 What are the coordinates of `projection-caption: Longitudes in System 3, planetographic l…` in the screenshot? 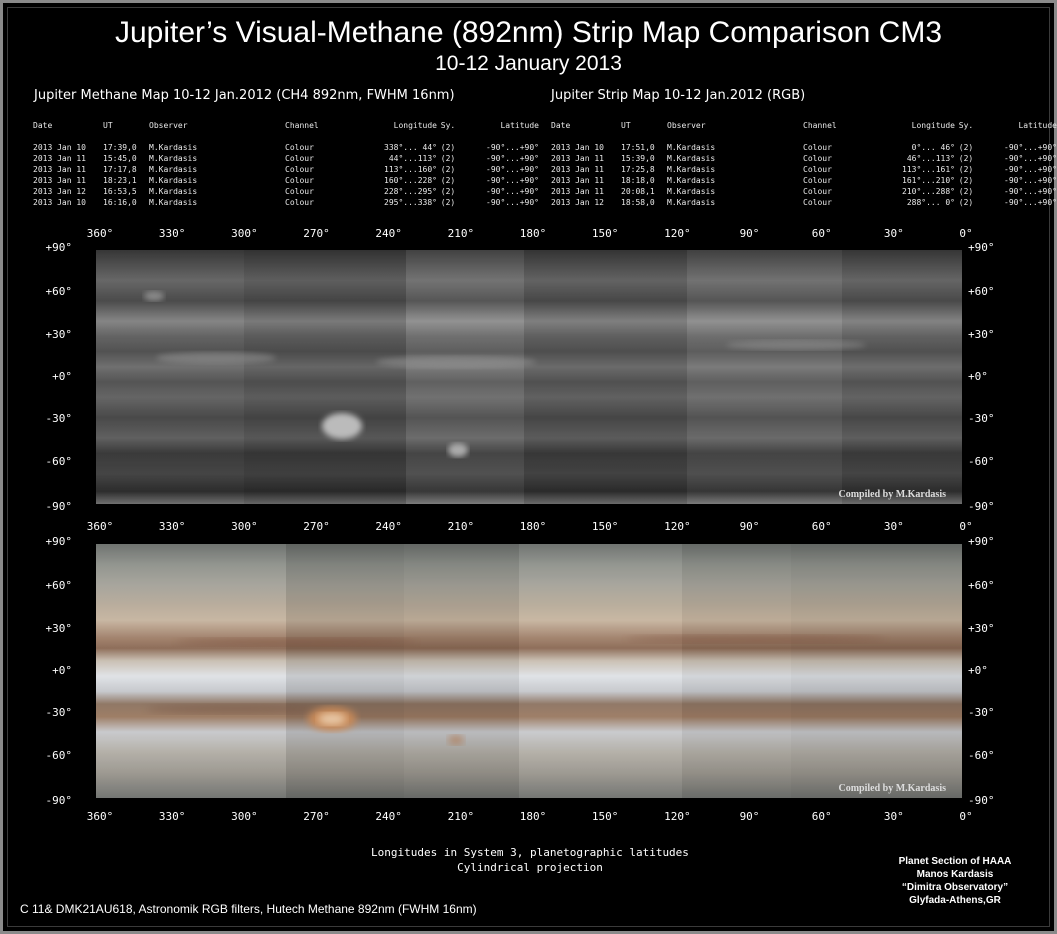 It's located at (530, 860).